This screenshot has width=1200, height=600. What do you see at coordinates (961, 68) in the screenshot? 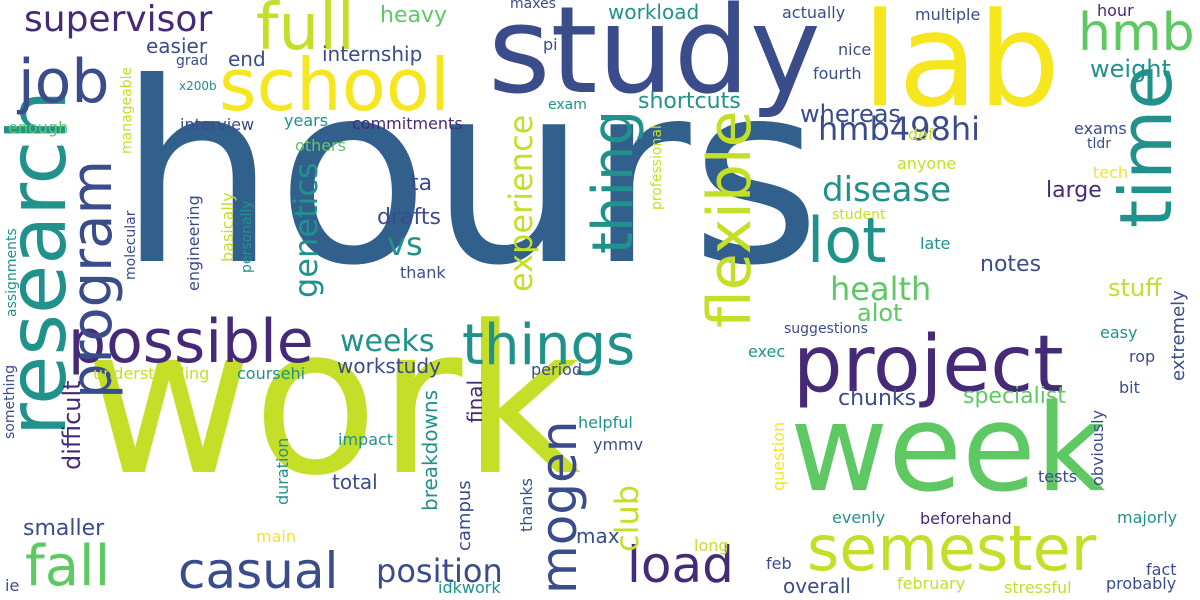
I see `word-lab: lab` at bounding box center [961, 68].